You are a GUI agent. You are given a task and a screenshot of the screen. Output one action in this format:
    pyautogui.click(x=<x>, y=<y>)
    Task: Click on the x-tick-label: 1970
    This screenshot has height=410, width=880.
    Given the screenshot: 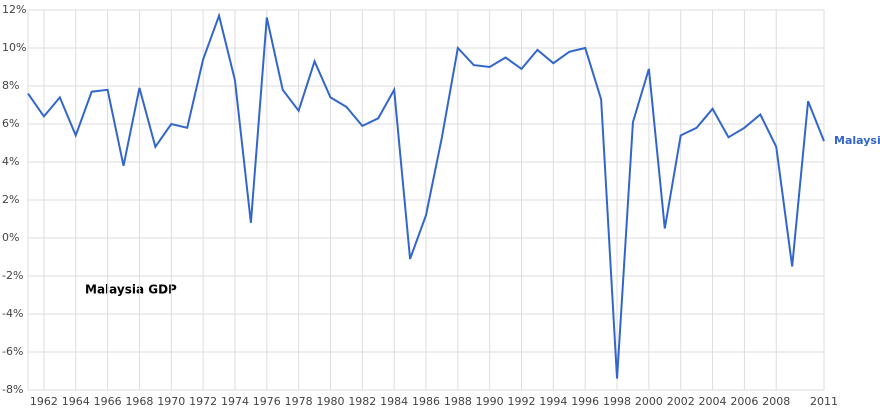 What is the action you would take?
    pyautogui.click(x=171, y=401)
    